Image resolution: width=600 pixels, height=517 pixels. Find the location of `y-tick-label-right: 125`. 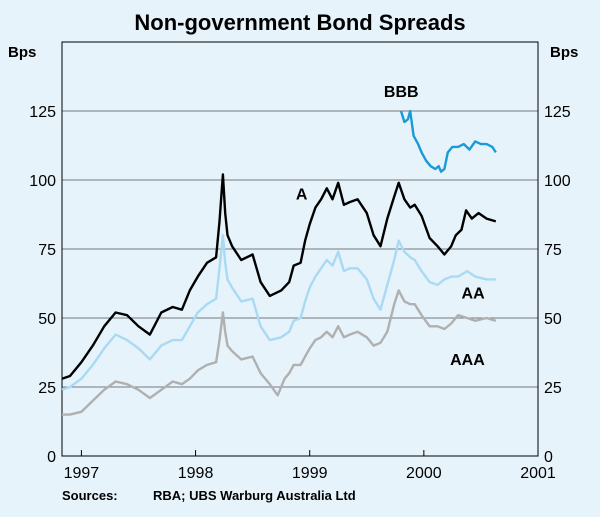

y-tick-label-right: 125 is located at coordinates (557, 112).